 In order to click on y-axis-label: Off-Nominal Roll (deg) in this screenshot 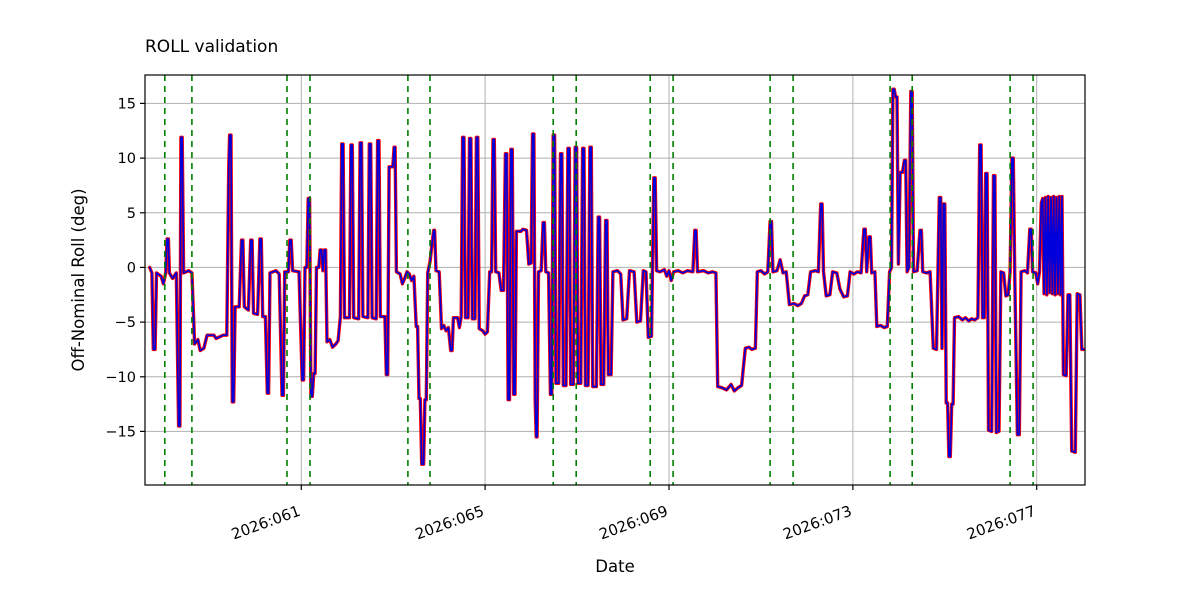, I will do `click(78, 279)`.